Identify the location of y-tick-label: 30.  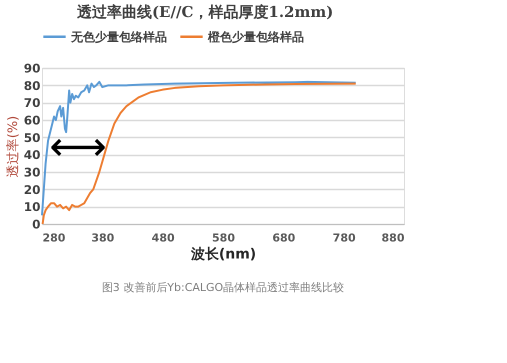
(32, 173).